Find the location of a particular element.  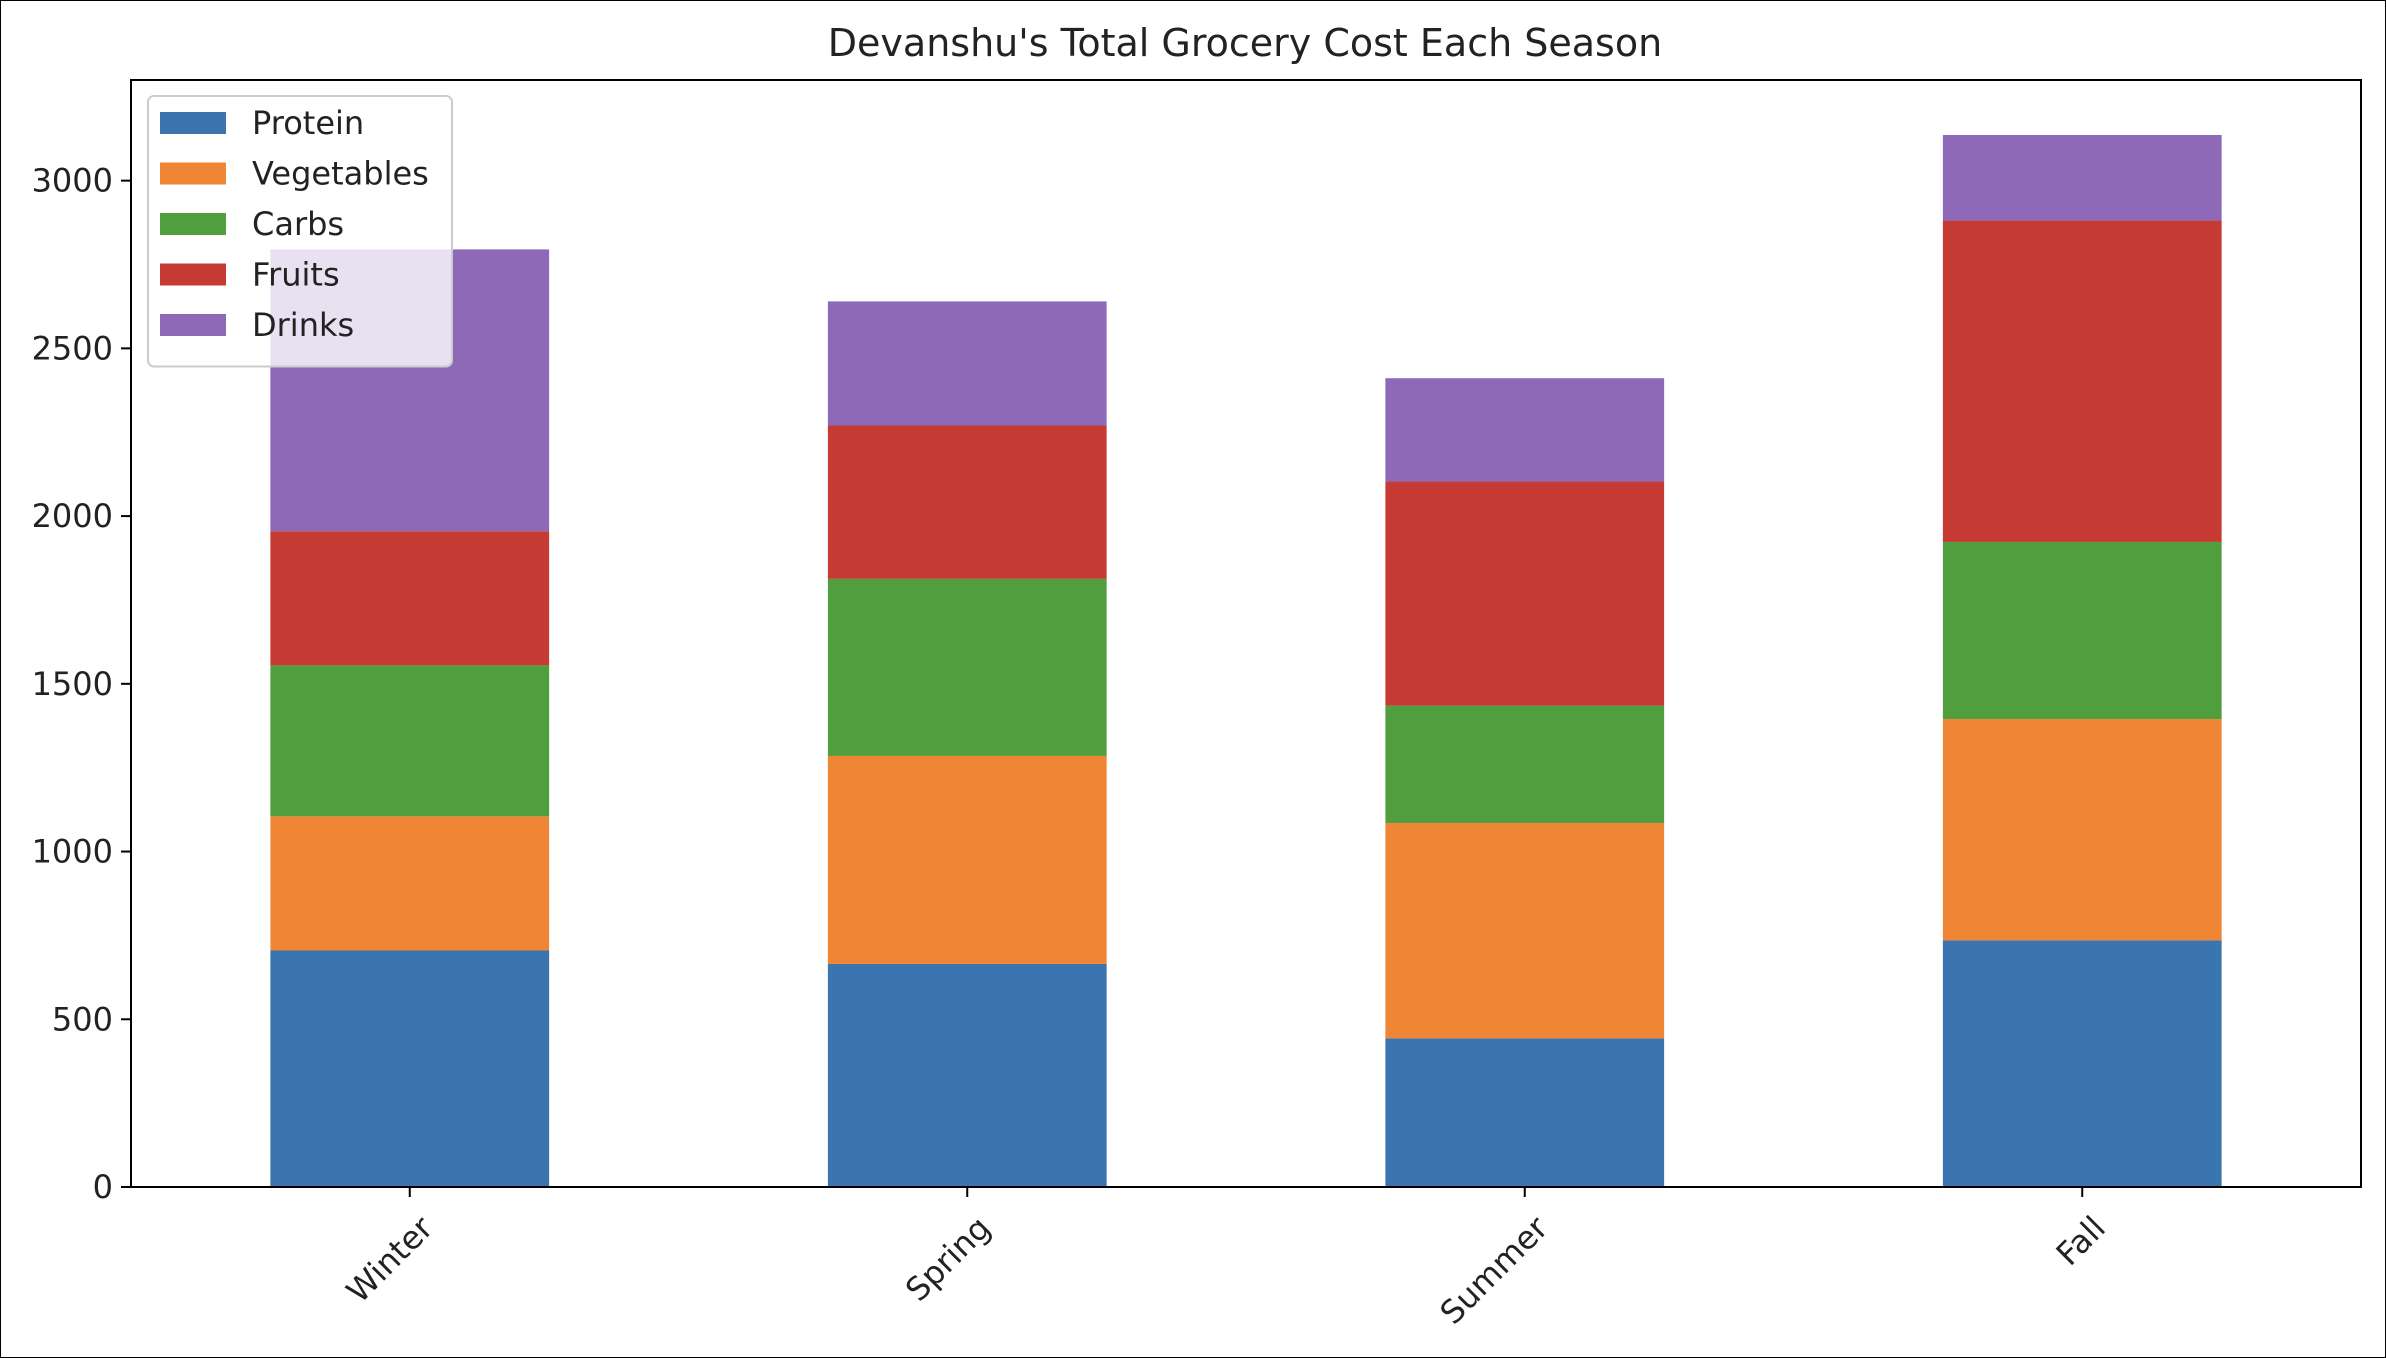

y-tick-label: 0 is located at coordinates (103, 1187).